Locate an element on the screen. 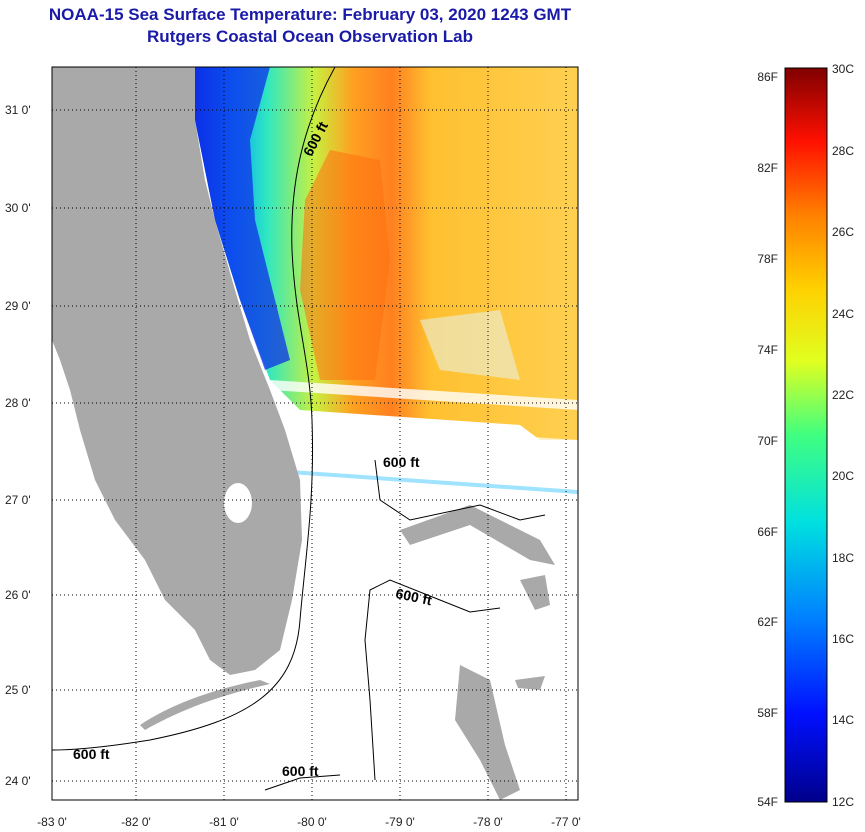 The height and width of the screenshot is (832, 865). lat-label: 24 0' is located at coordinates (18, 781).